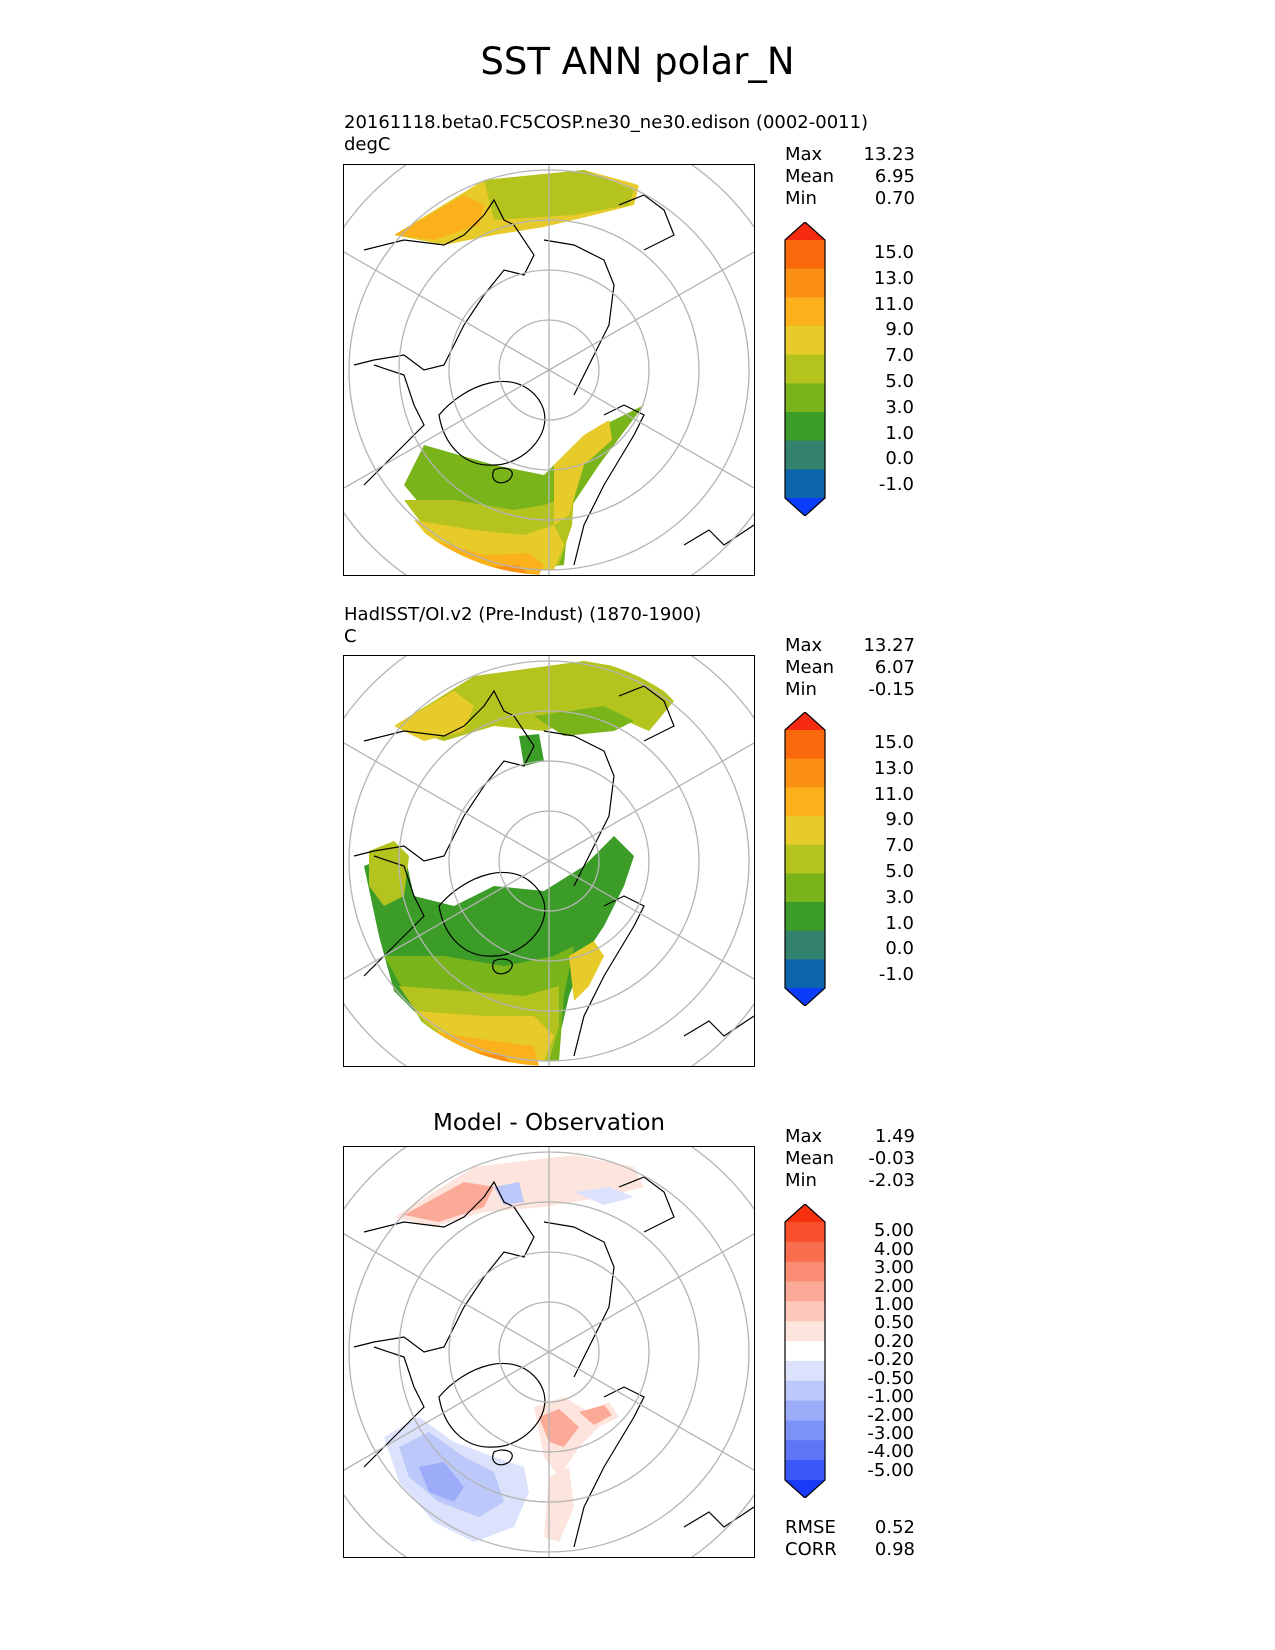 This screenshot has height=1650, width=1275. I want to click on panel-1-stats: Max 13.23 Mean 6.95 Min 0.70, so click(850, 177).